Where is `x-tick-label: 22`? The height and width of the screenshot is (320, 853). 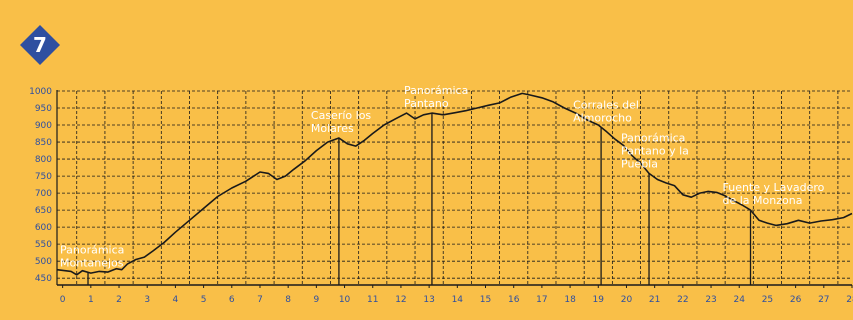
x-tick-label: 22 is located at coordinates (682, 300).